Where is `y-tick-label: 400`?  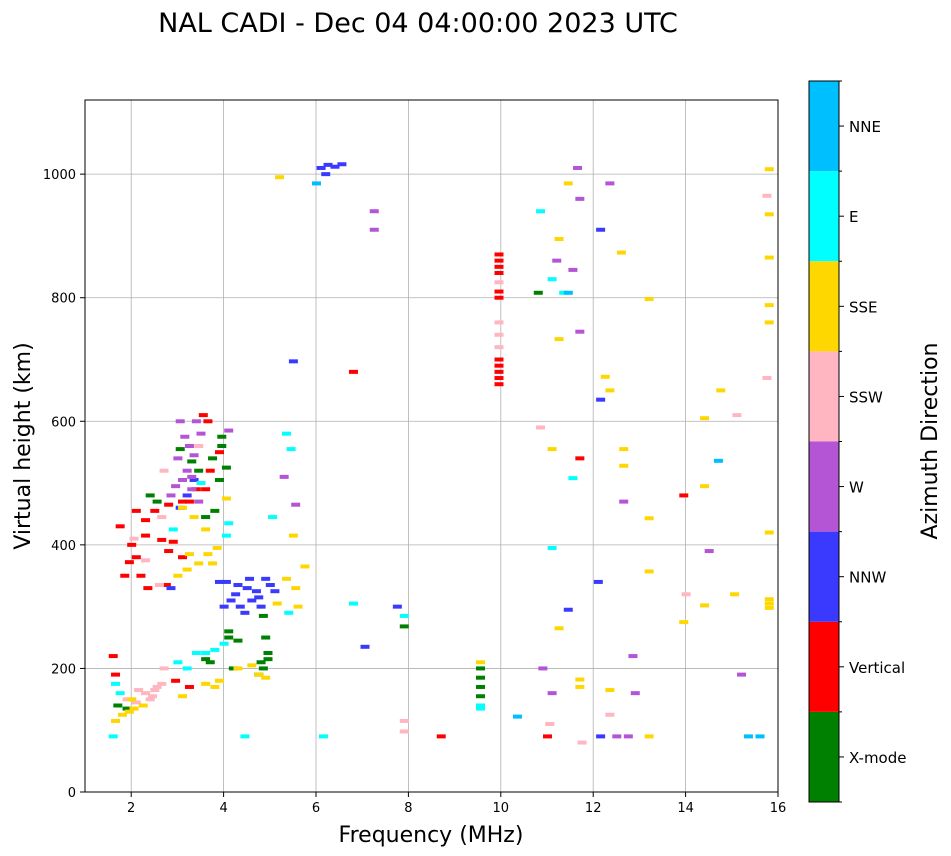 y-tick-label: 400 is located at coordinates (63, 546).